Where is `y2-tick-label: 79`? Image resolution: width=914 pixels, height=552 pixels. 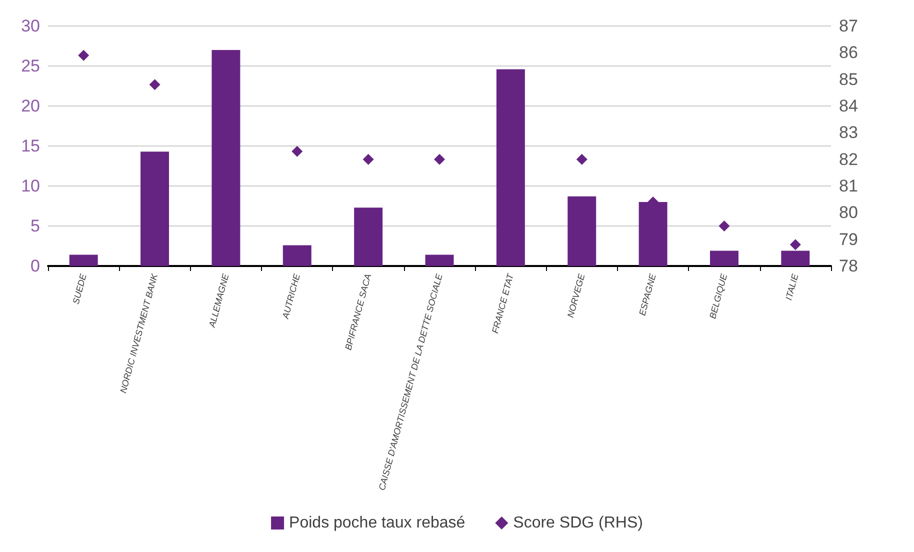
y2-tick-label: 79 is located at coordinates (848, 239).